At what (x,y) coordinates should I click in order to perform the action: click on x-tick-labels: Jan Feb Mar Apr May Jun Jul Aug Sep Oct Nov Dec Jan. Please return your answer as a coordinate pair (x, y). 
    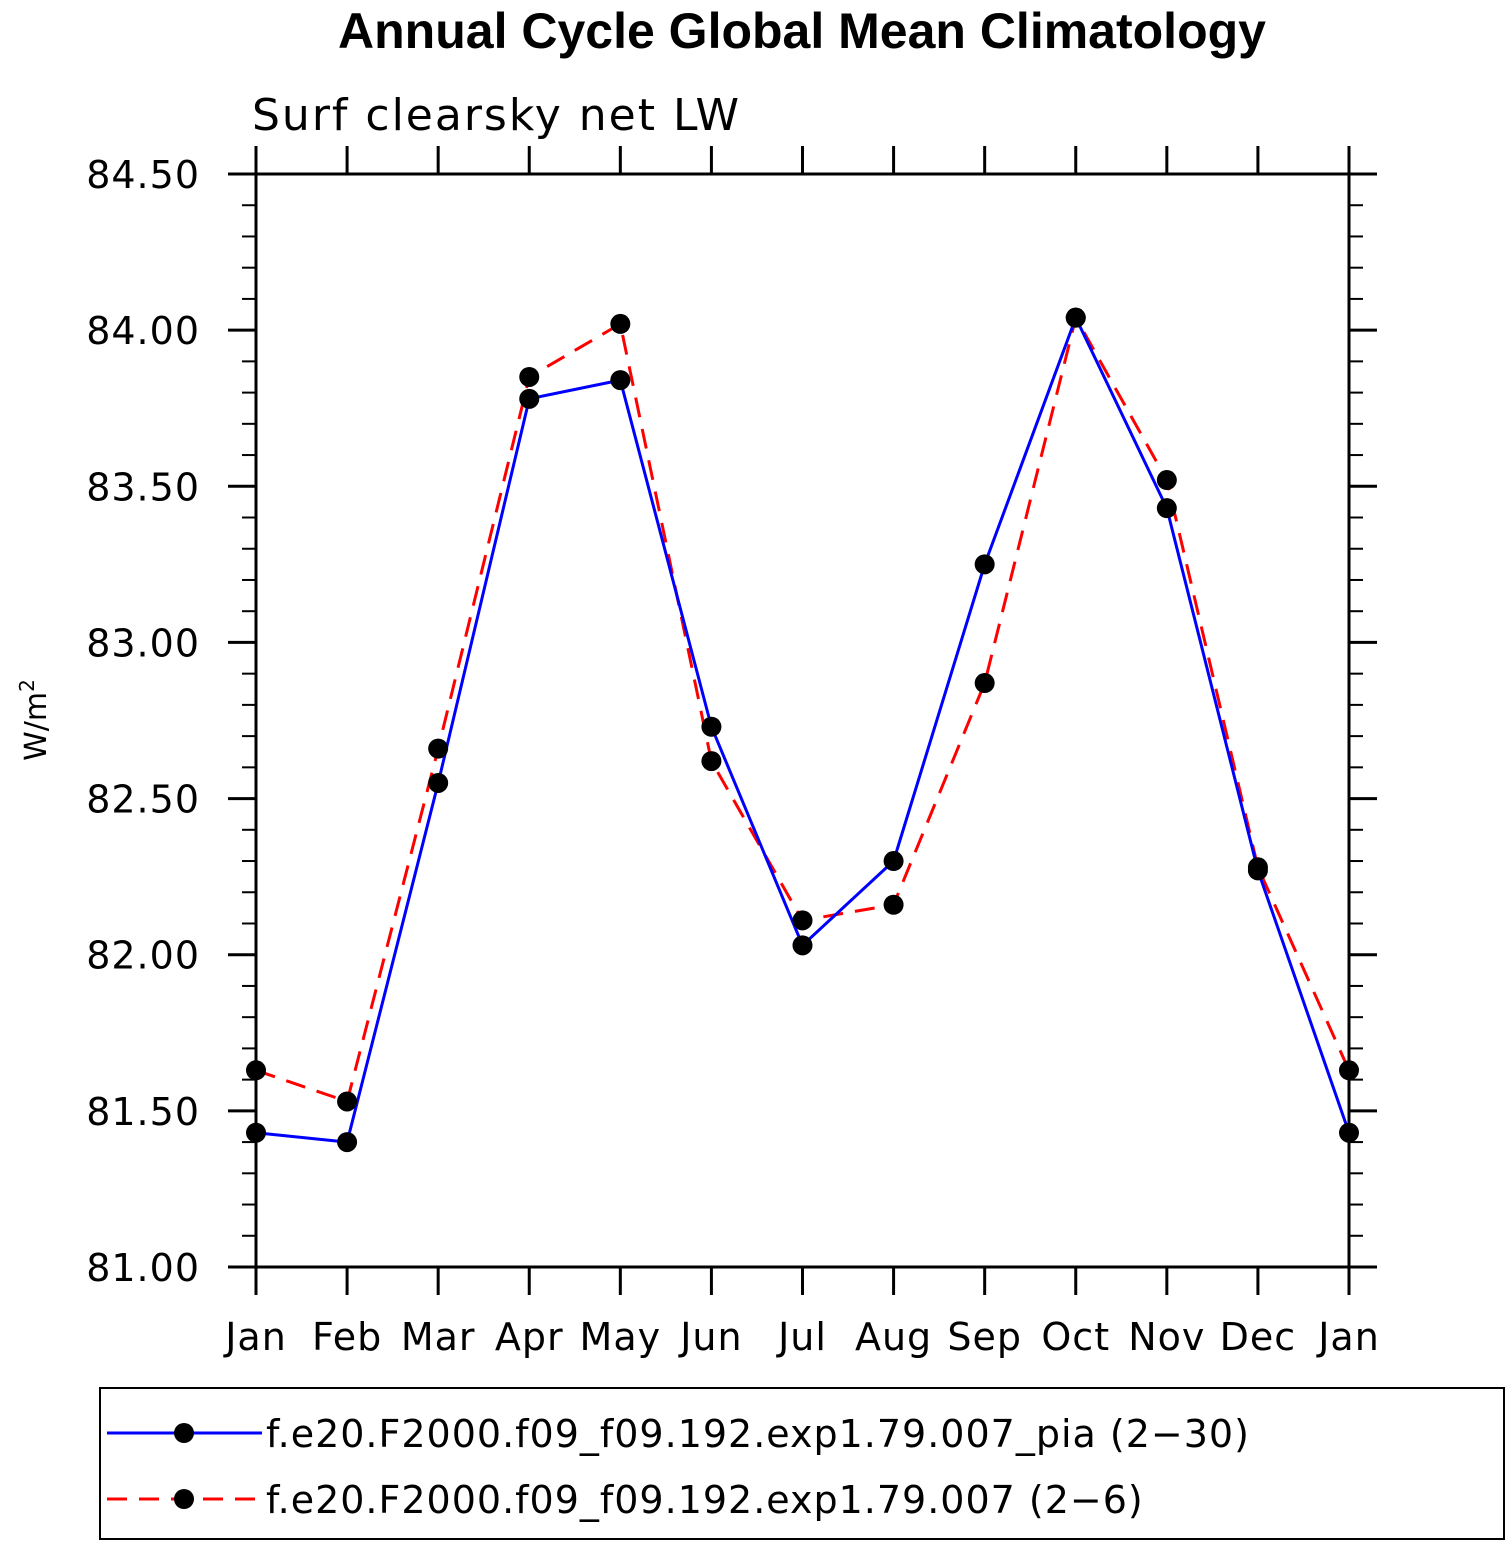
    Looking at the image, I should click on (801, 1337).